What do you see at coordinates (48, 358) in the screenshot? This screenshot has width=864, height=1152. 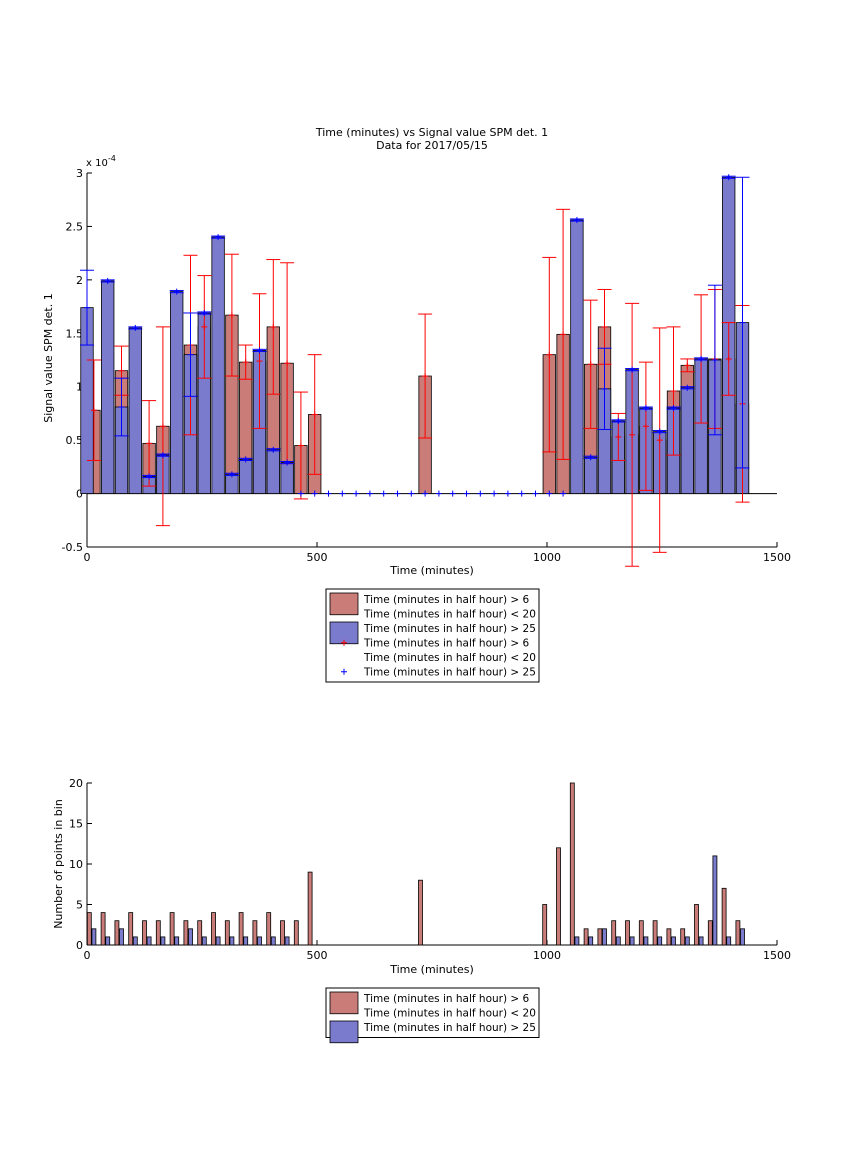 I see `chart1-ylabel: Signal value SPM det. 1` at bounding box center [48, 358].